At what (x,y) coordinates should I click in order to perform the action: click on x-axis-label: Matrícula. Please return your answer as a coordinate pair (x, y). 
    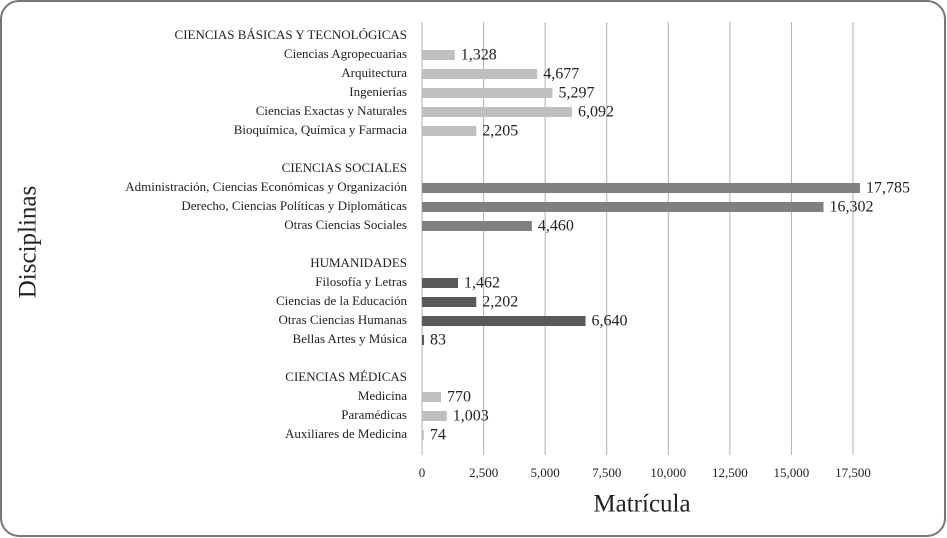
    Looking at the image, I should click on (641, 504).